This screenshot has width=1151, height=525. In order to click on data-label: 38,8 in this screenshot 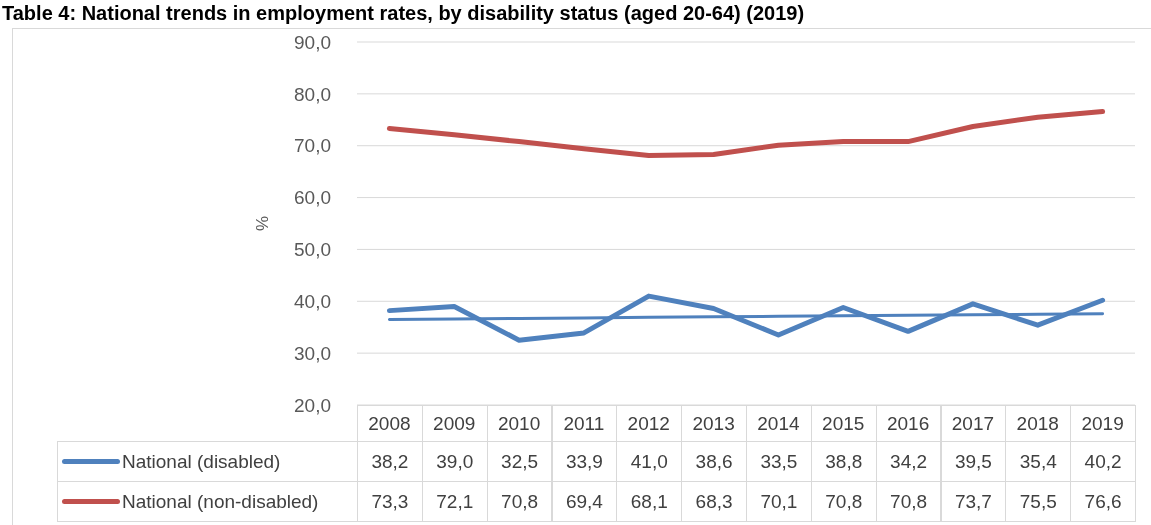, I will do `click(843, 461)`.